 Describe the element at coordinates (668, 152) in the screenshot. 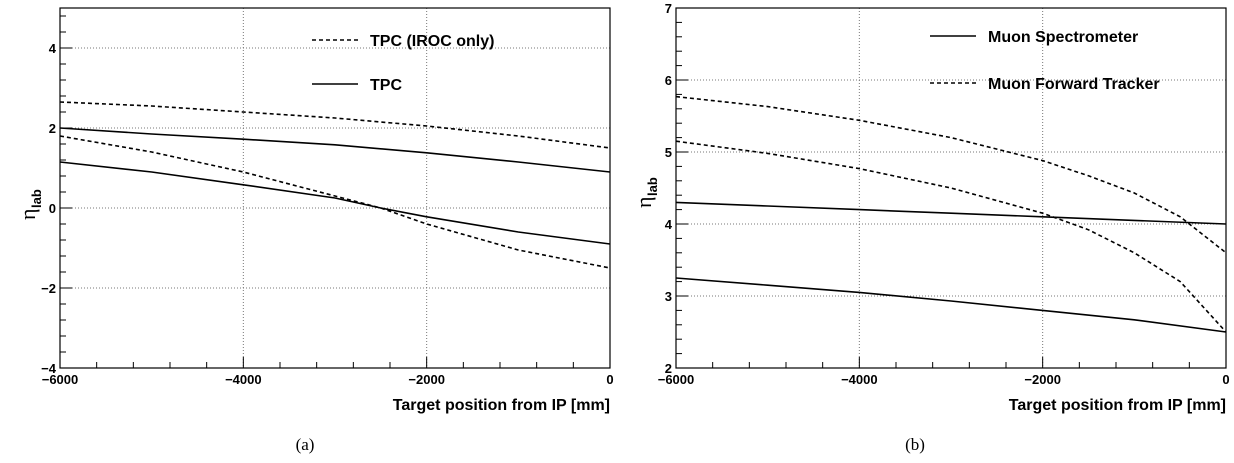

I see `y-tick-label: 5` at that location.